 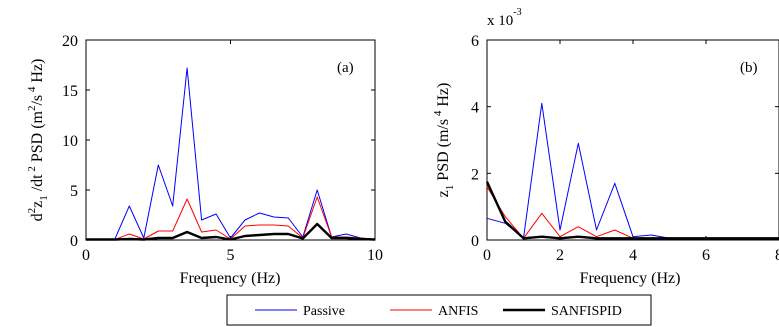 What do you see at coordinates (504, 18) in the screenshot?
I see `y-axis-scale-factor-b: x 10-3` at bounding box center [504, 18].